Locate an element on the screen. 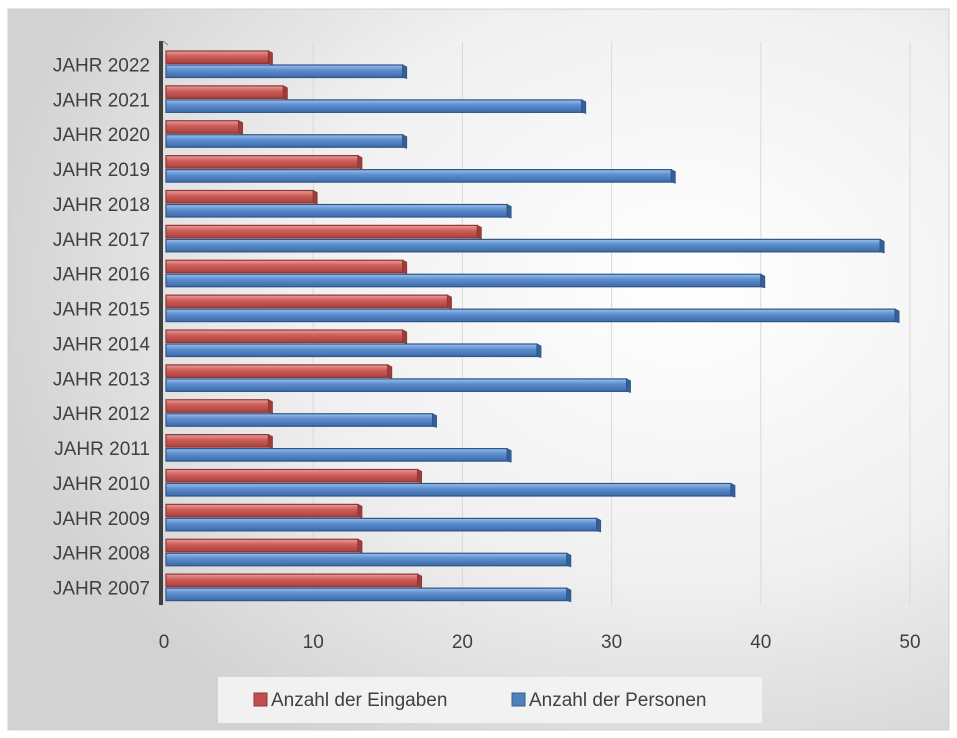 This screenshot has height=738, width=957. category-label: JAHR 2022 is located at coordinates (101, 65).